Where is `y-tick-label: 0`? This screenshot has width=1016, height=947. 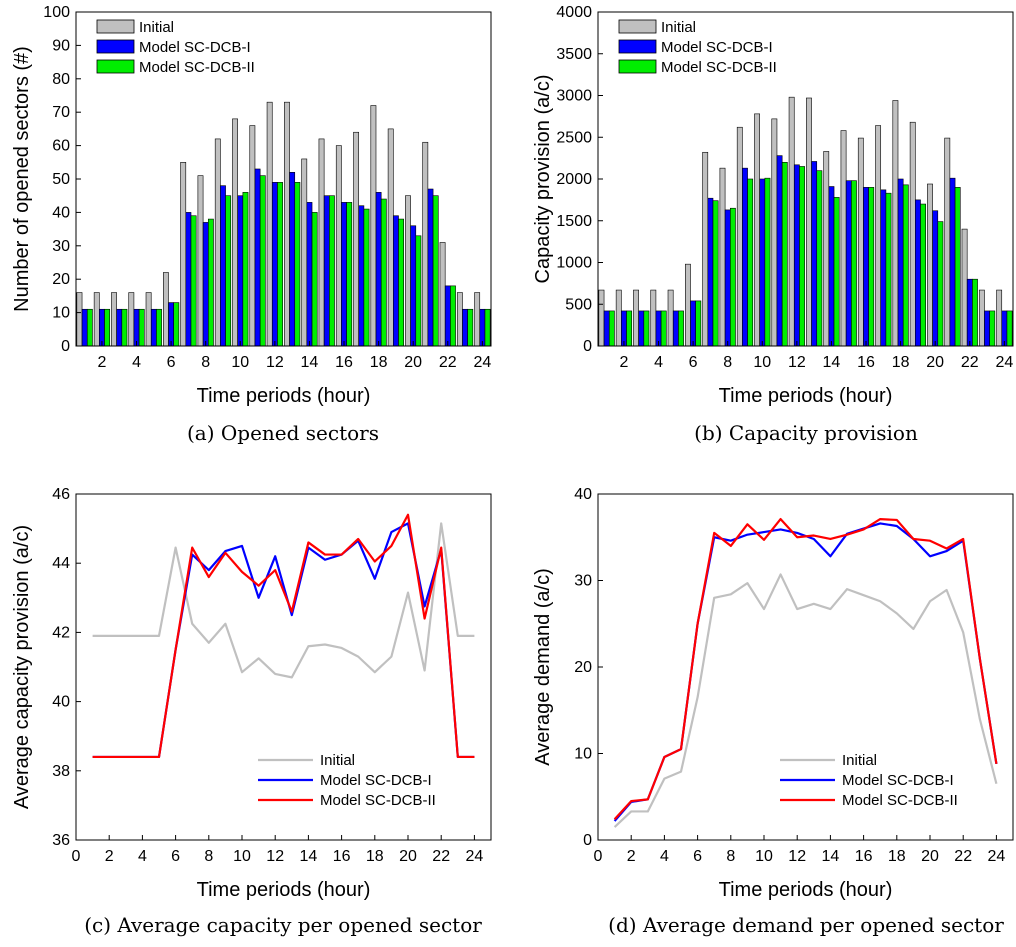 y-tick-label: 0 is located at coordinates (65, 346).